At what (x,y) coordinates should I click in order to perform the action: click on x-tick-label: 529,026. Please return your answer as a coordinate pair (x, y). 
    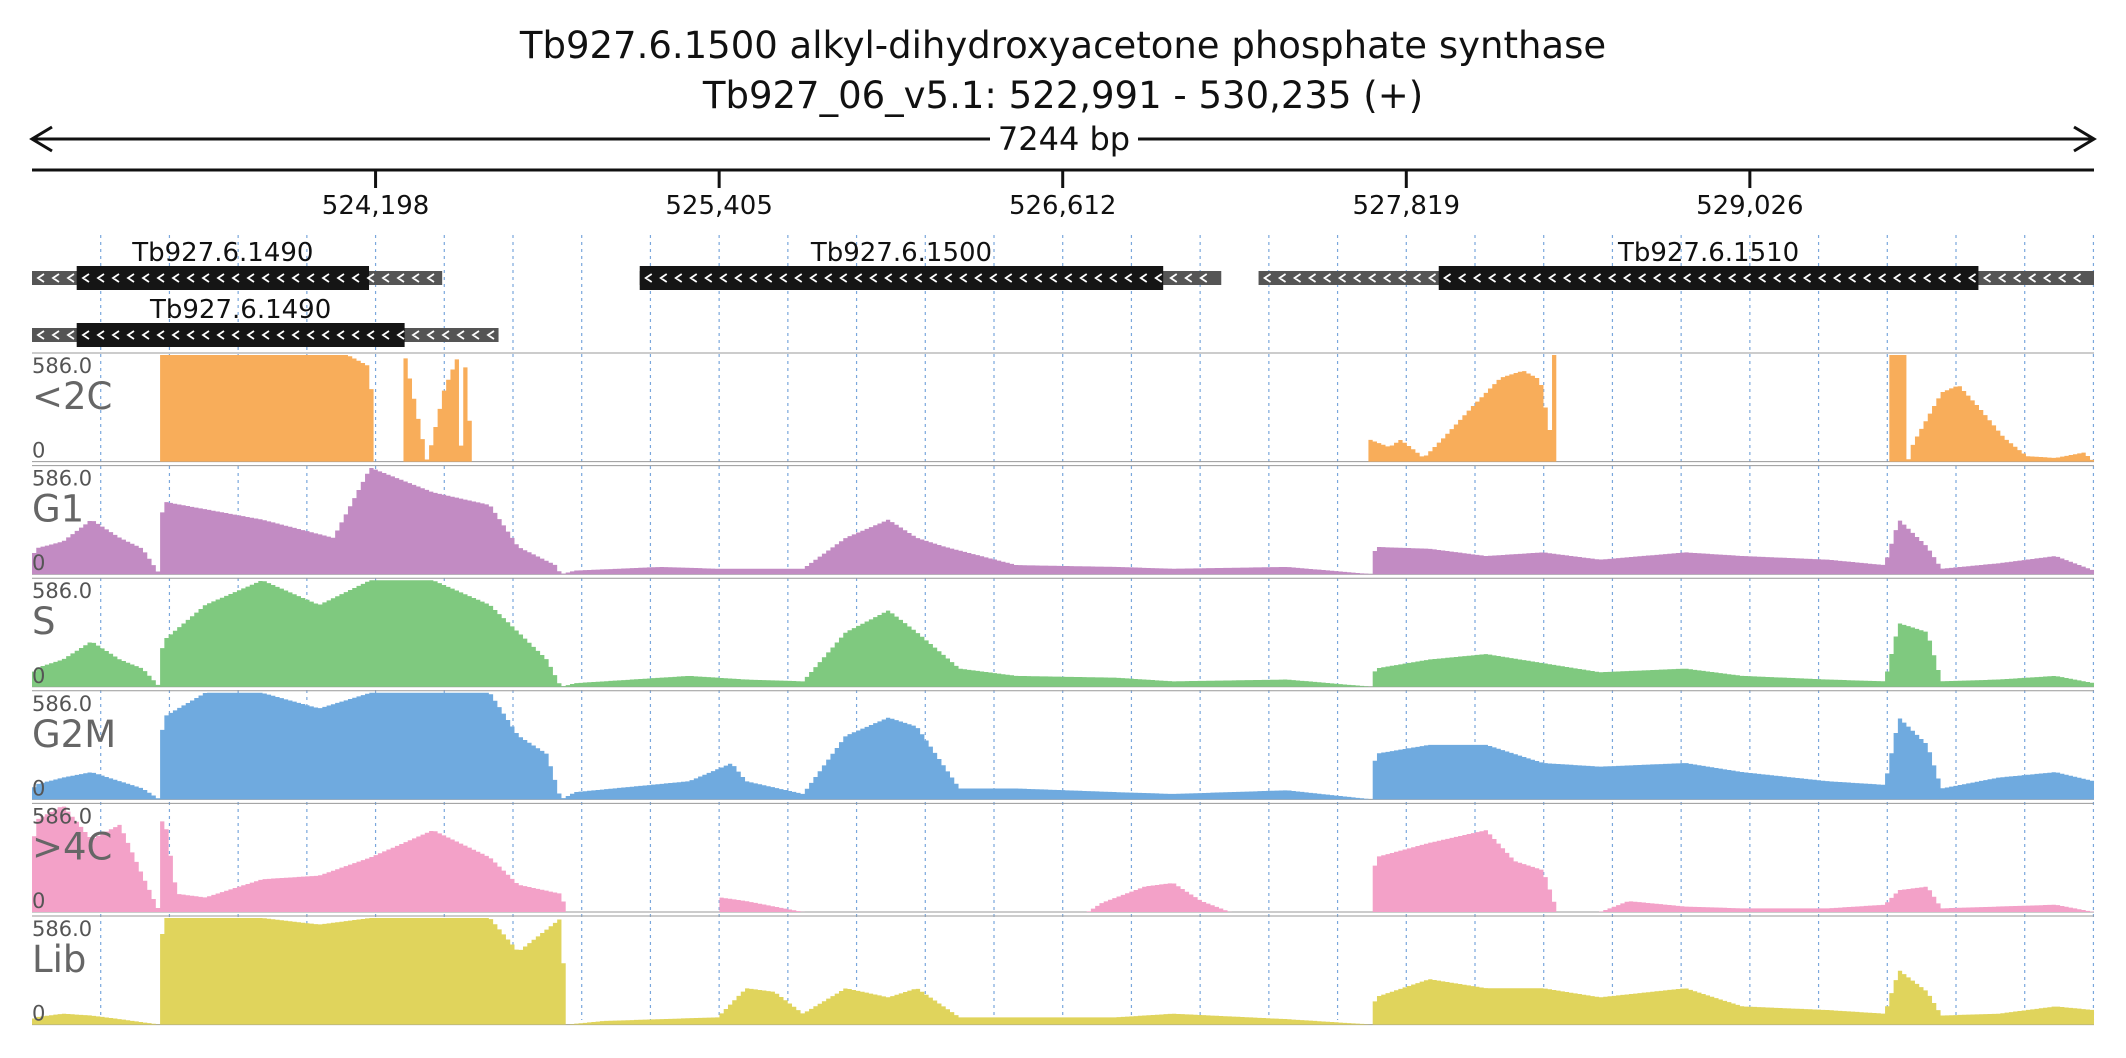
    Looking at the image, I should click on (1750, 206).